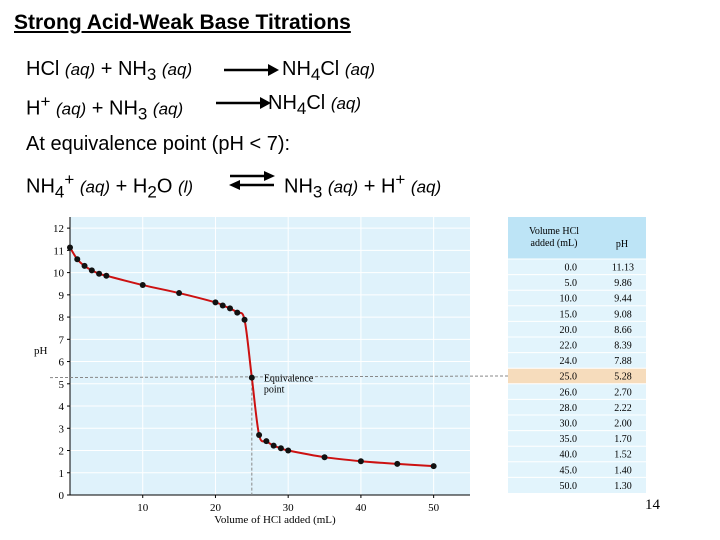 The width and height of the screenshot is (720, 540). What do you see at coordinates (106, 69) in the screenshot?
I see `eq1-plus: +` at bounding box center [106, 69].